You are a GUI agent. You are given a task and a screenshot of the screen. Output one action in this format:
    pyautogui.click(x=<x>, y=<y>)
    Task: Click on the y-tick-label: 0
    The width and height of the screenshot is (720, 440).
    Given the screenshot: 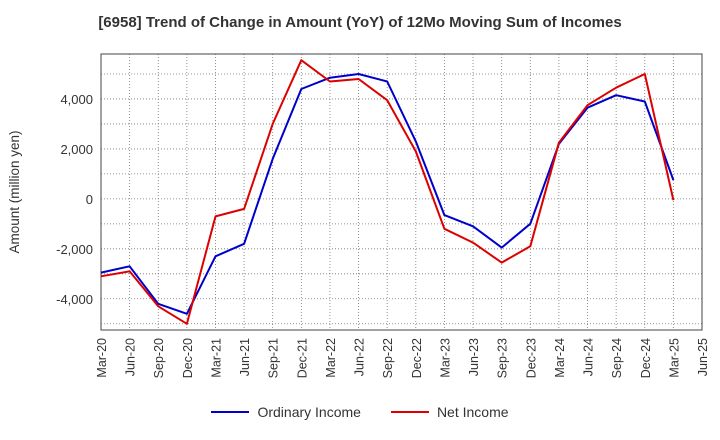 What is the action you would take?
    pyautogui.click(x=89, y=199)
    